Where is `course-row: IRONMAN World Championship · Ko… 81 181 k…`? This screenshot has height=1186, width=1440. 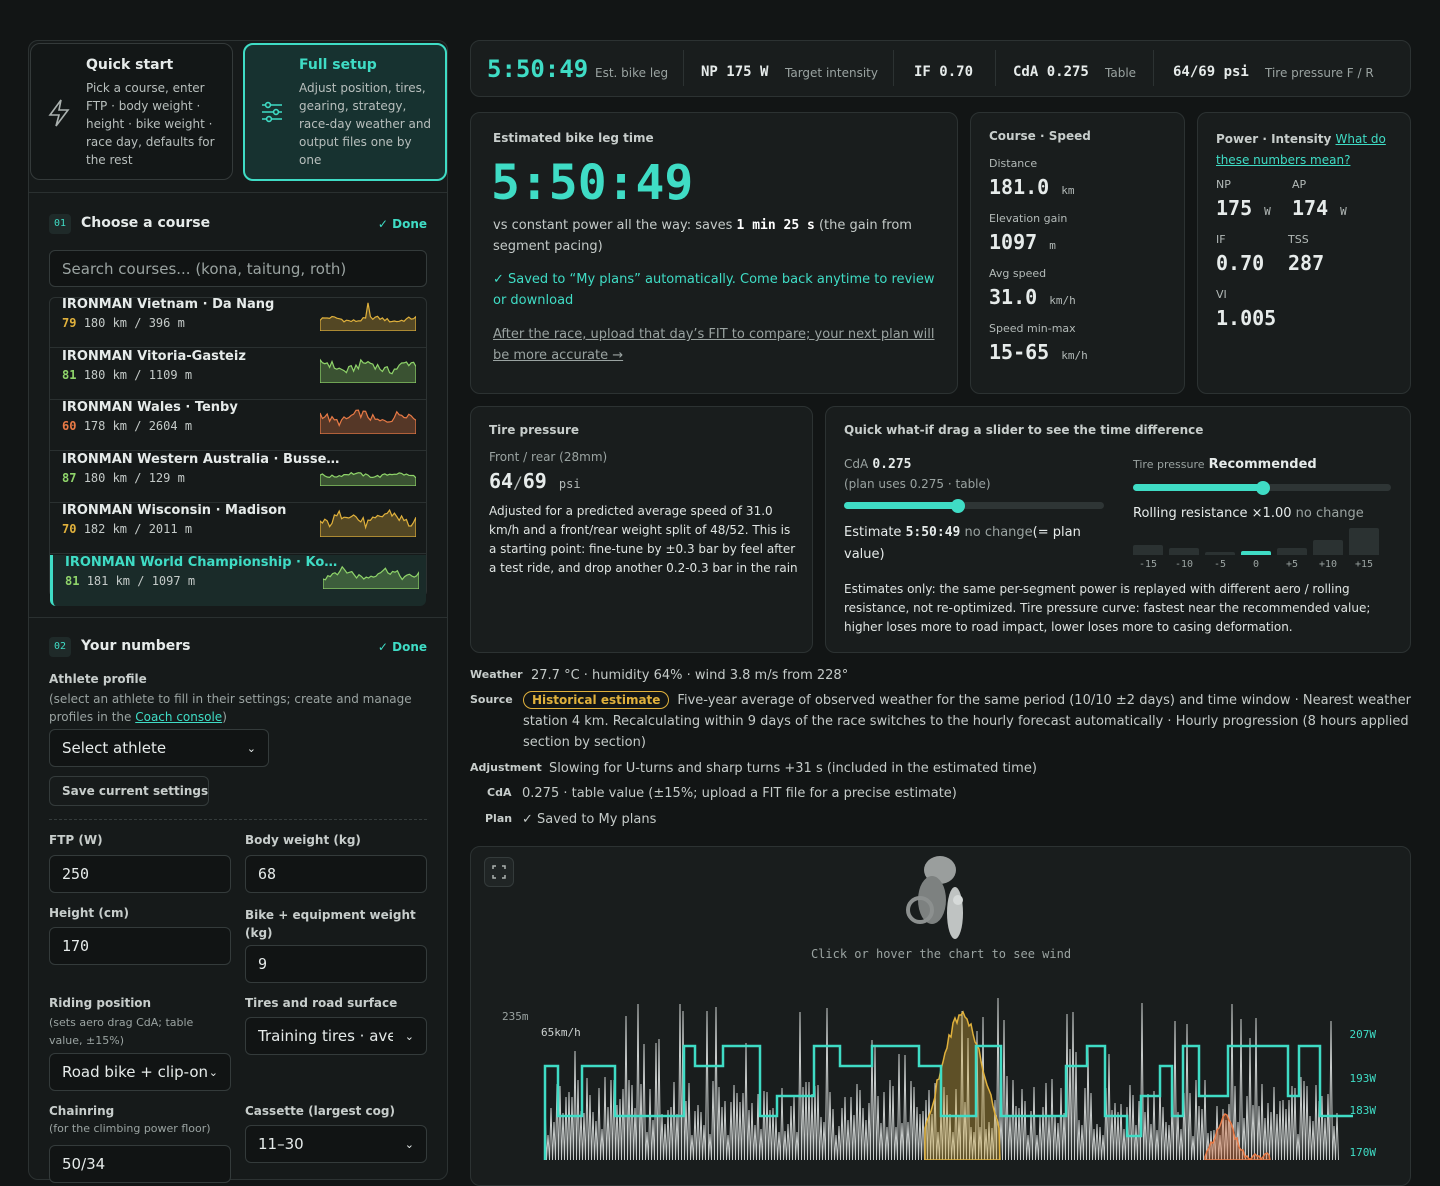
course-row: IRONMAN World Championship · Ko… 81 181 k… is located at coordinates (238, 580).